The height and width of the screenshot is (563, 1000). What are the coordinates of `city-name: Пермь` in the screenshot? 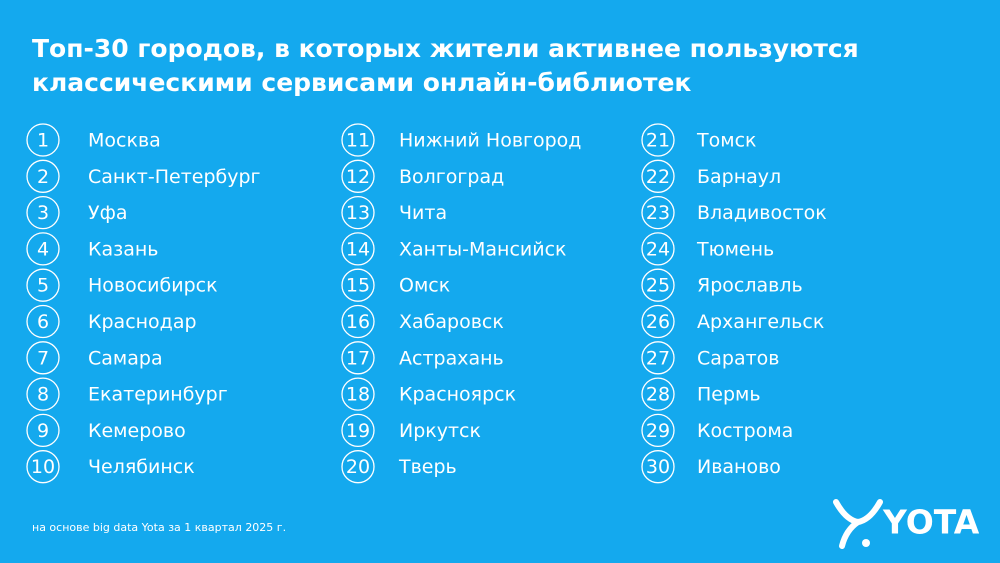 It's located at (729, 395).